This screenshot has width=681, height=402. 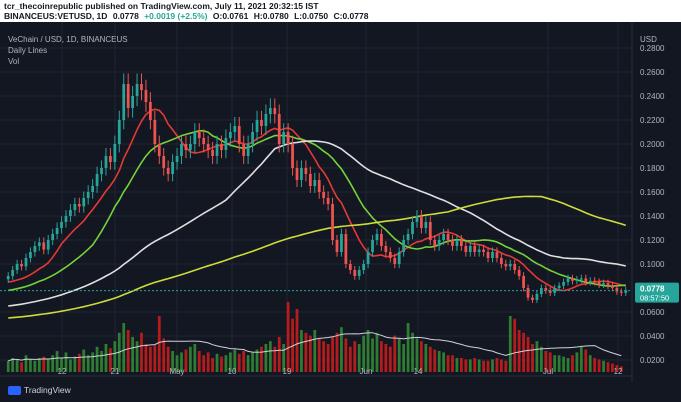 I want to click on price-tick-label: 0.1800, so click(x=652, y=168).